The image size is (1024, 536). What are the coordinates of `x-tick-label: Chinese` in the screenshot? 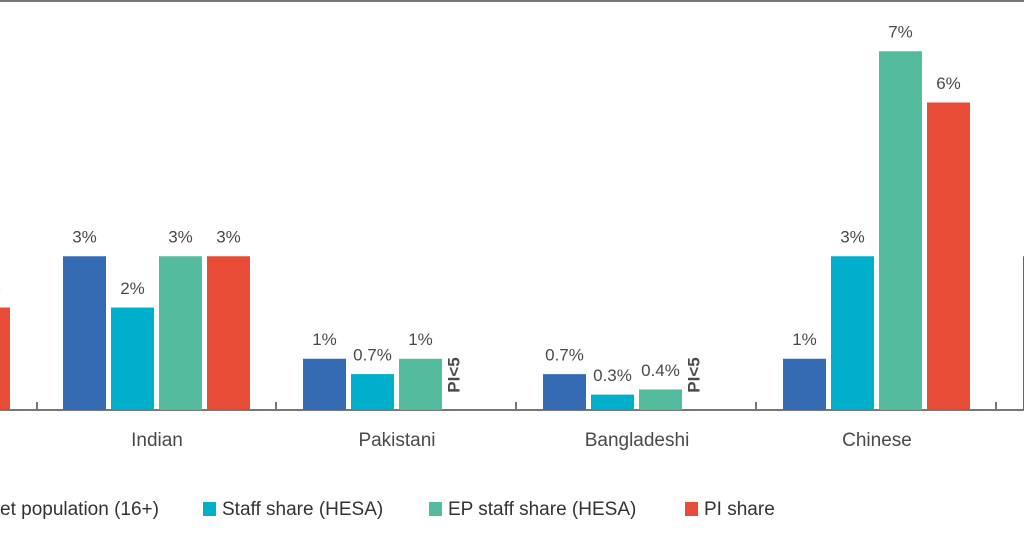 It's located at (877, 440).